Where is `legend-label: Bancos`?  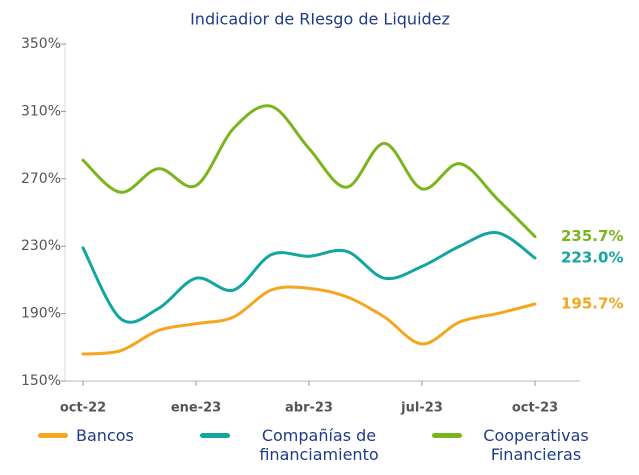
legend-label: Bancos is located at coordinates (105, 435).